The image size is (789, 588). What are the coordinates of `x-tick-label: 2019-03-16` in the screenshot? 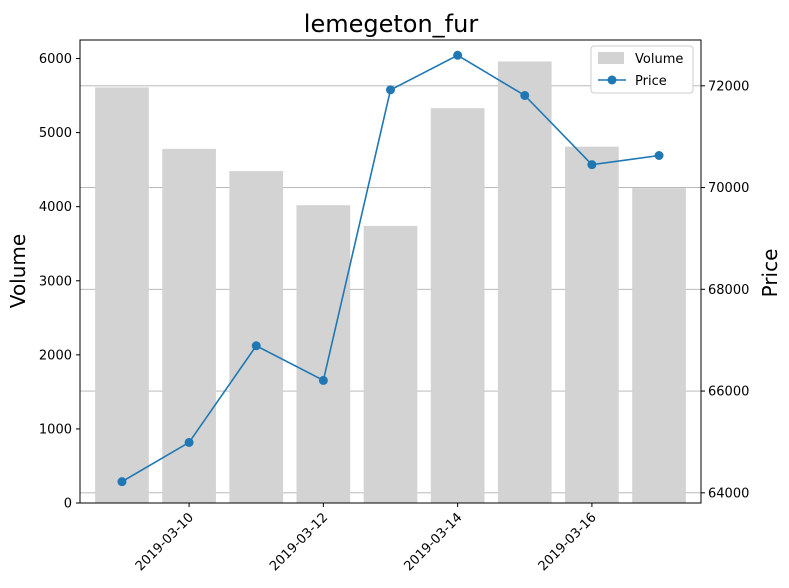 It's located at (568, 542).